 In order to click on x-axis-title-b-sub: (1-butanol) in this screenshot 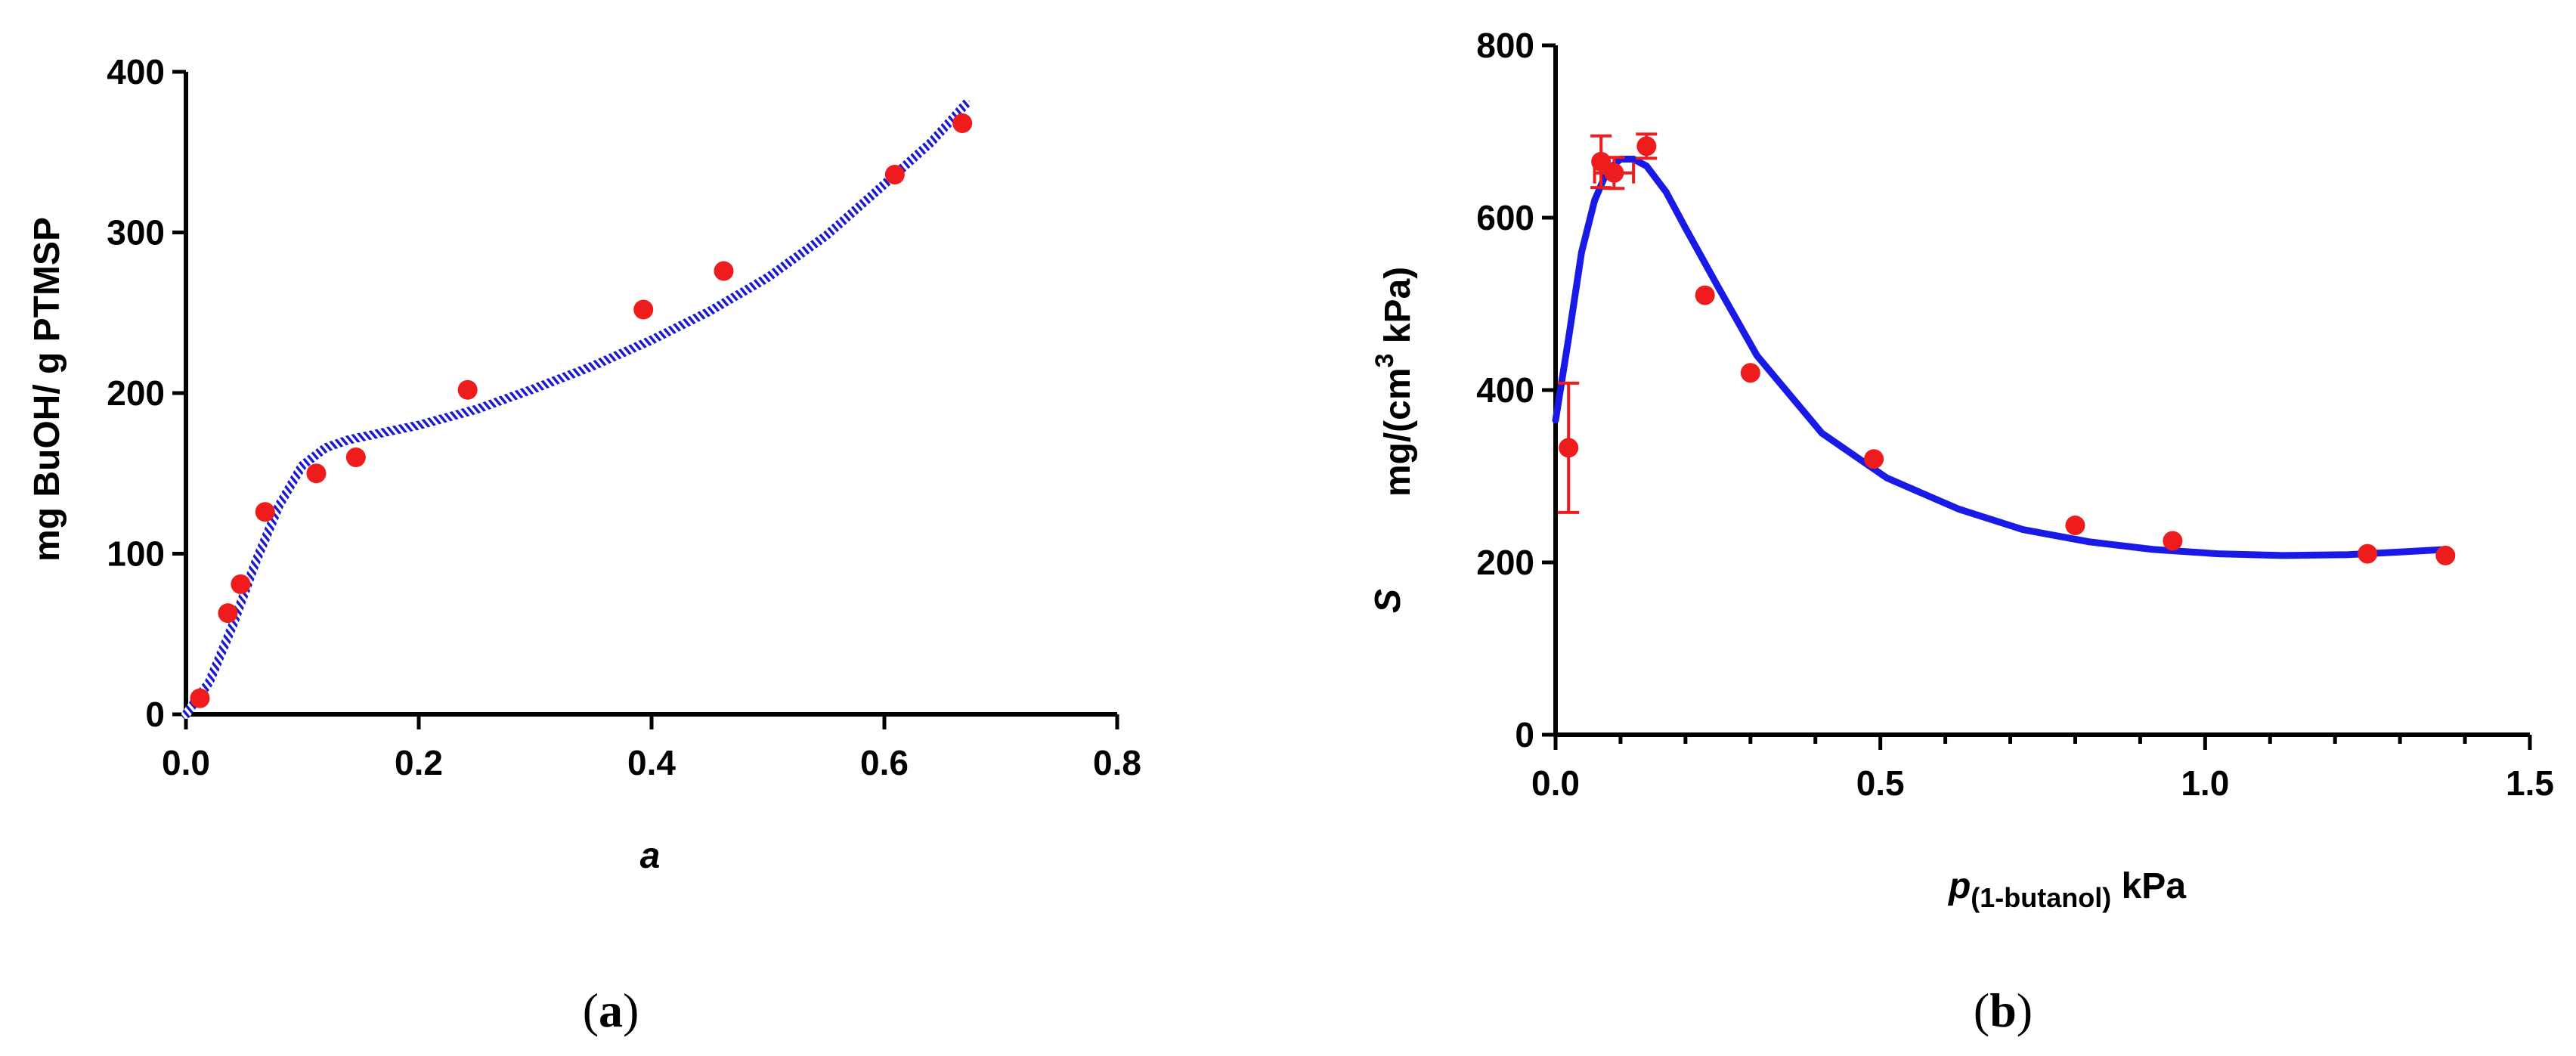, I will do `click(2041, 898)`.